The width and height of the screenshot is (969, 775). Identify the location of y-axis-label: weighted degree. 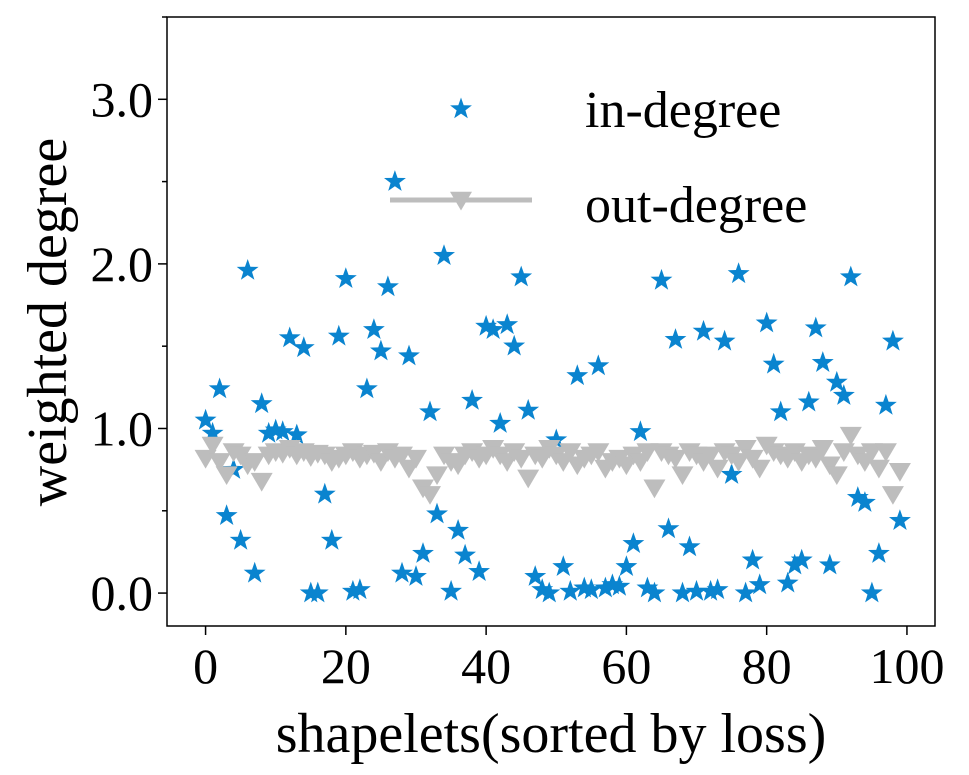
(48, 322).